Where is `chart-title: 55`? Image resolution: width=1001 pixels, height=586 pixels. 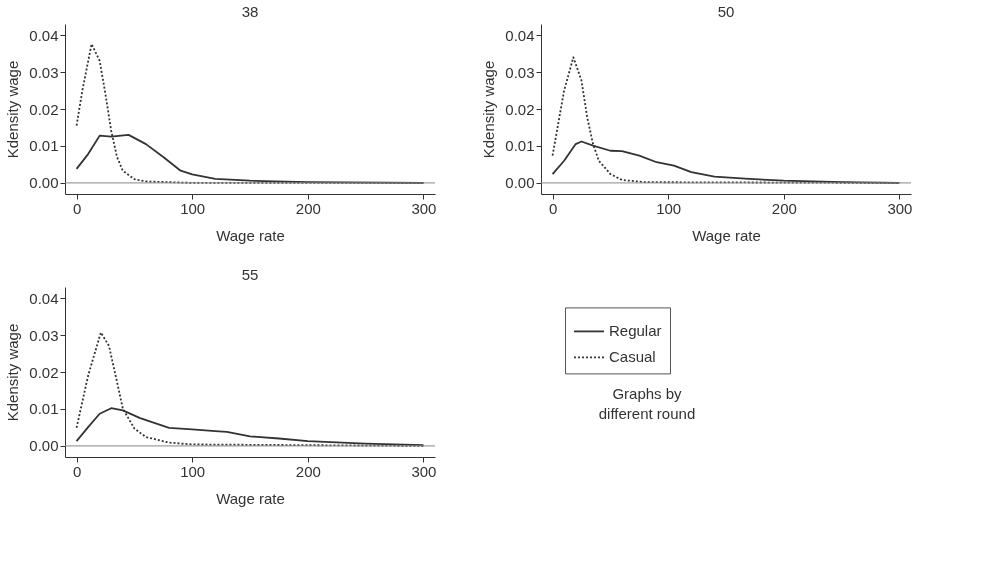 chart-title: 55 is located at coordinates (250, 274).